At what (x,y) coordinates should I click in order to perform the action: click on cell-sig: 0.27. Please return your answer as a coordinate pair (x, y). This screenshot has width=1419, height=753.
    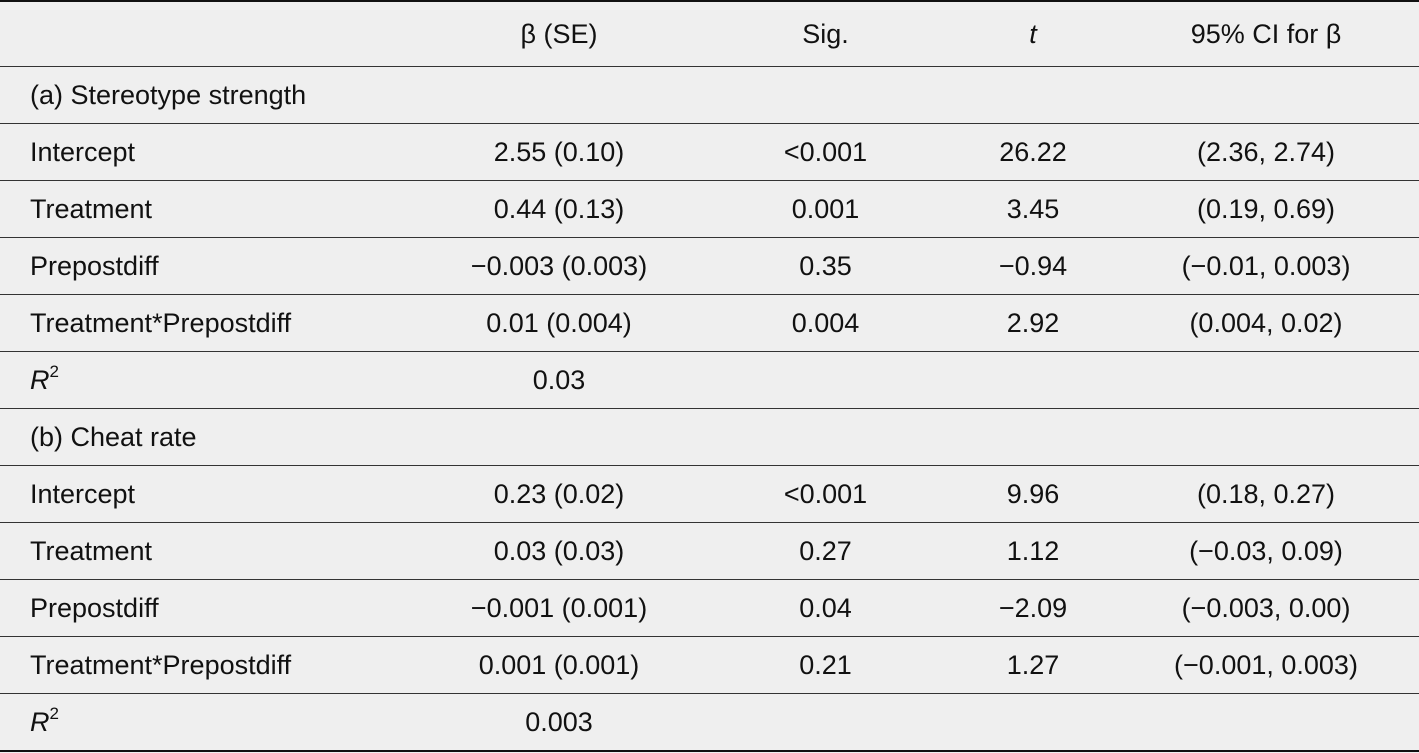
    Looking at the image, I should click on (825, 551).